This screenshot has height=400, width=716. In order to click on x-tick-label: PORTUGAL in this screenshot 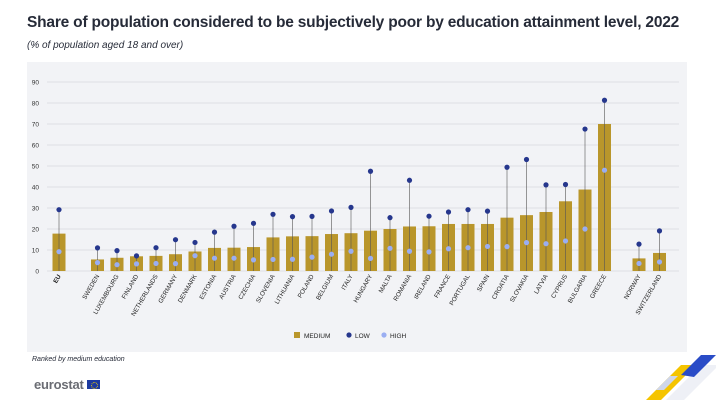, I will do `click(460, 290)`.